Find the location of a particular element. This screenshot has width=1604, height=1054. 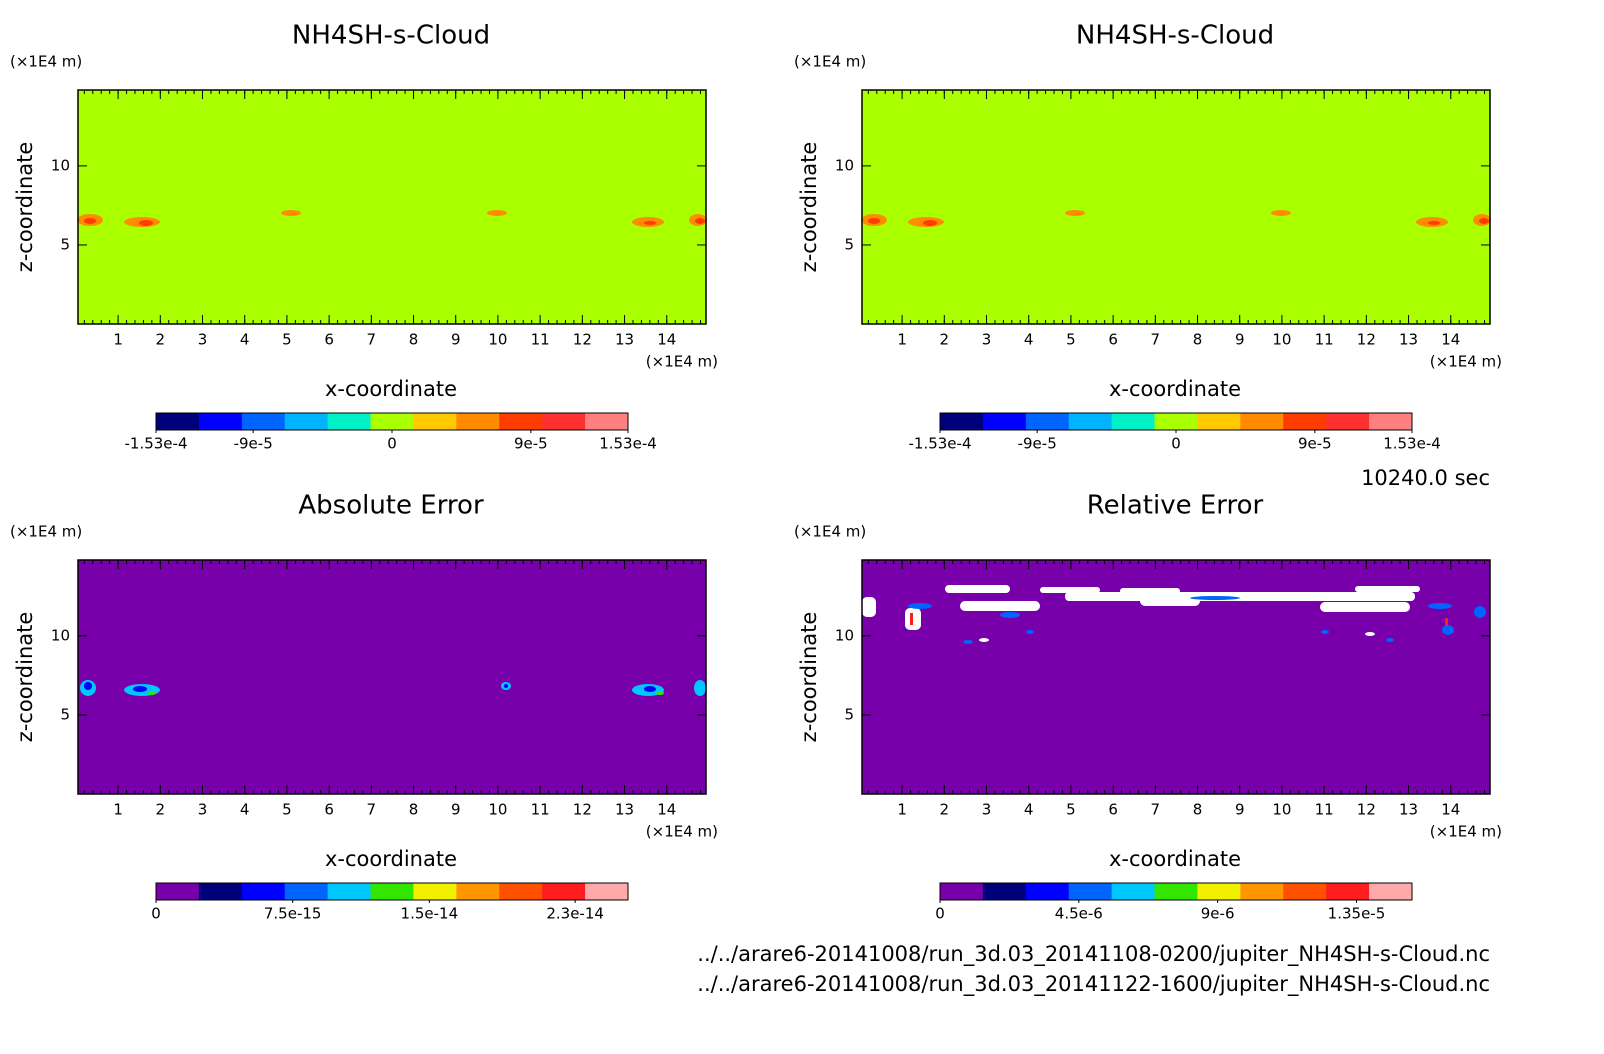

colorbar-tick-label: 4.5e-6 is located at coordinates (1079, 914).